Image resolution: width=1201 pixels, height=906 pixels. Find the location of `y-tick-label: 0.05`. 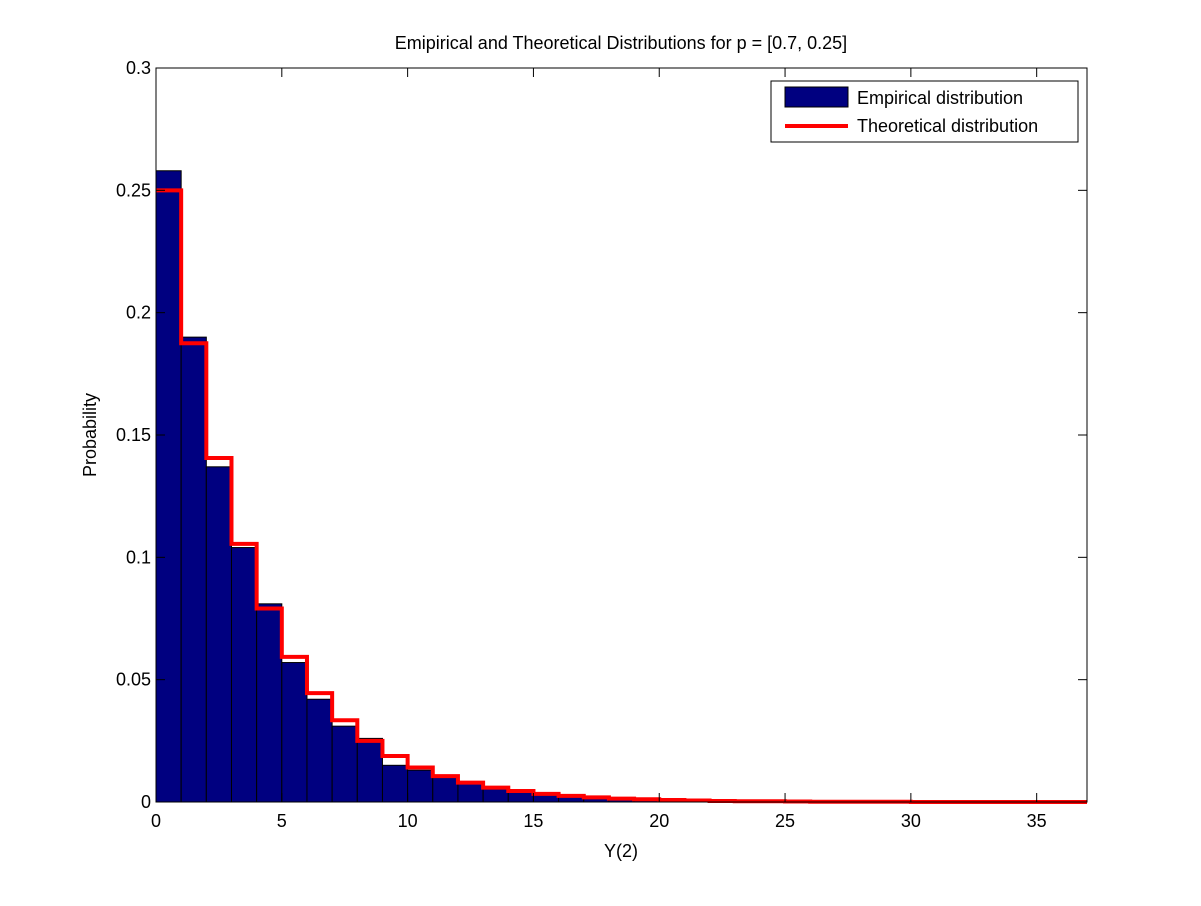

y-tick-label: 0.05 is located at coordinates (133, 680).